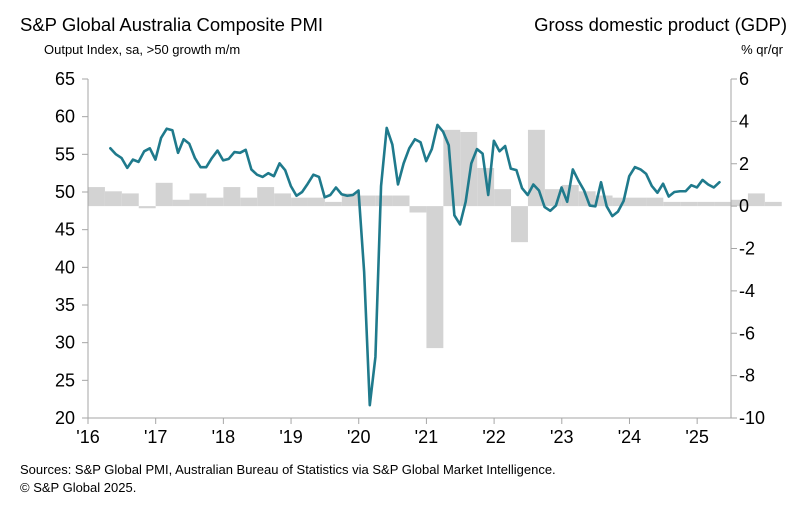 Image resolution: width=805 pixels, height=514 pixels. What do you see at coordinates (762, 49) in the screenshot?
I see `right-axis-subtitle: % qr/qr` at bounding box center [762, 49].